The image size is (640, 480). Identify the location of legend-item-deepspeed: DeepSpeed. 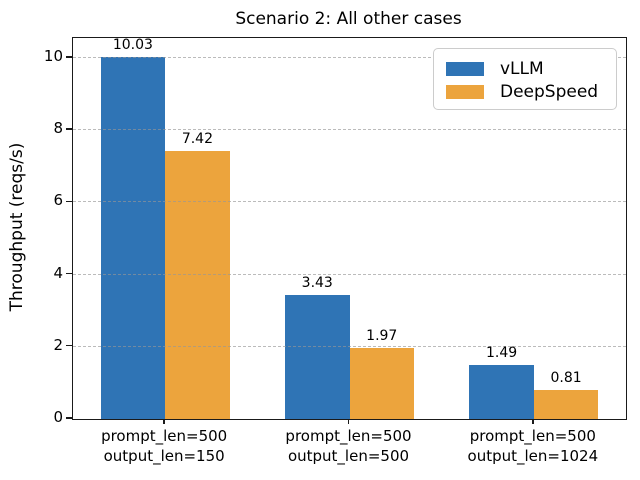
(531, 91).